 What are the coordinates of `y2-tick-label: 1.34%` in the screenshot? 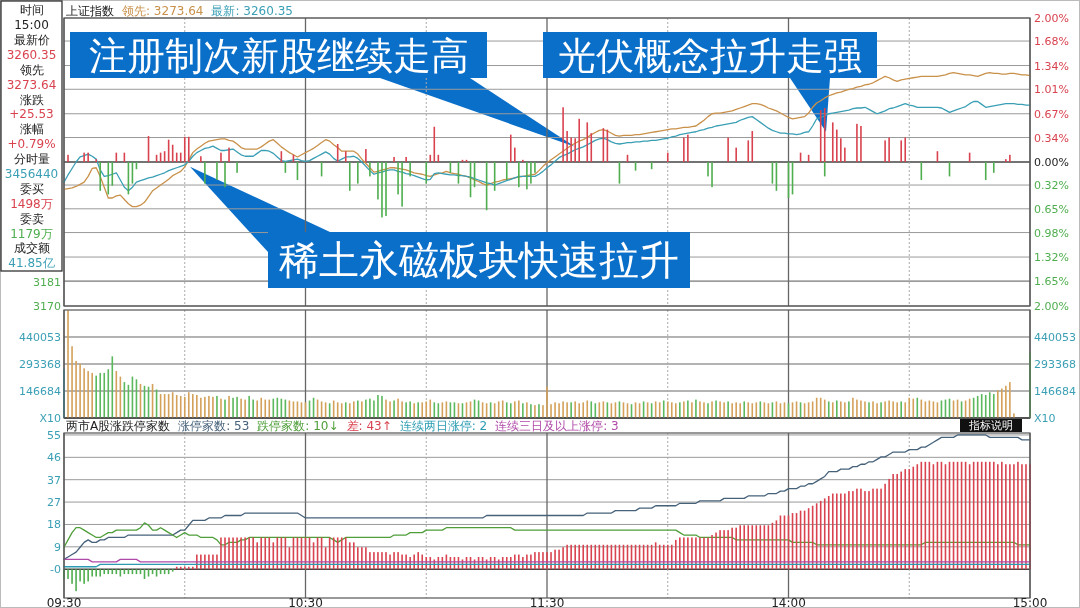 It's located at (1051, 66).